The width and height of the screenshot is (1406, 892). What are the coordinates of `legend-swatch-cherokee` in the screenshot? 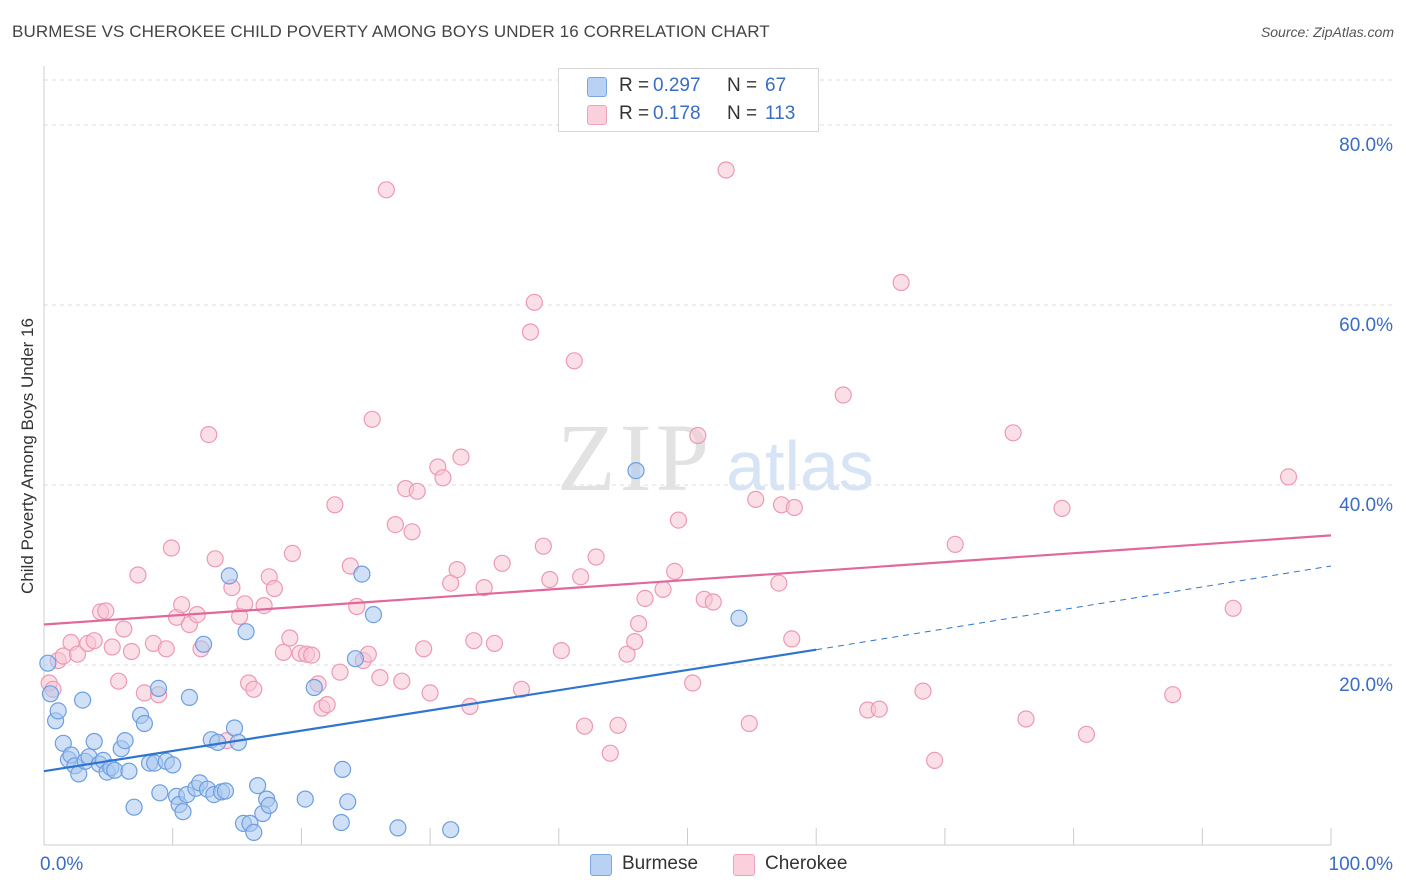 It's located at (597, 115).